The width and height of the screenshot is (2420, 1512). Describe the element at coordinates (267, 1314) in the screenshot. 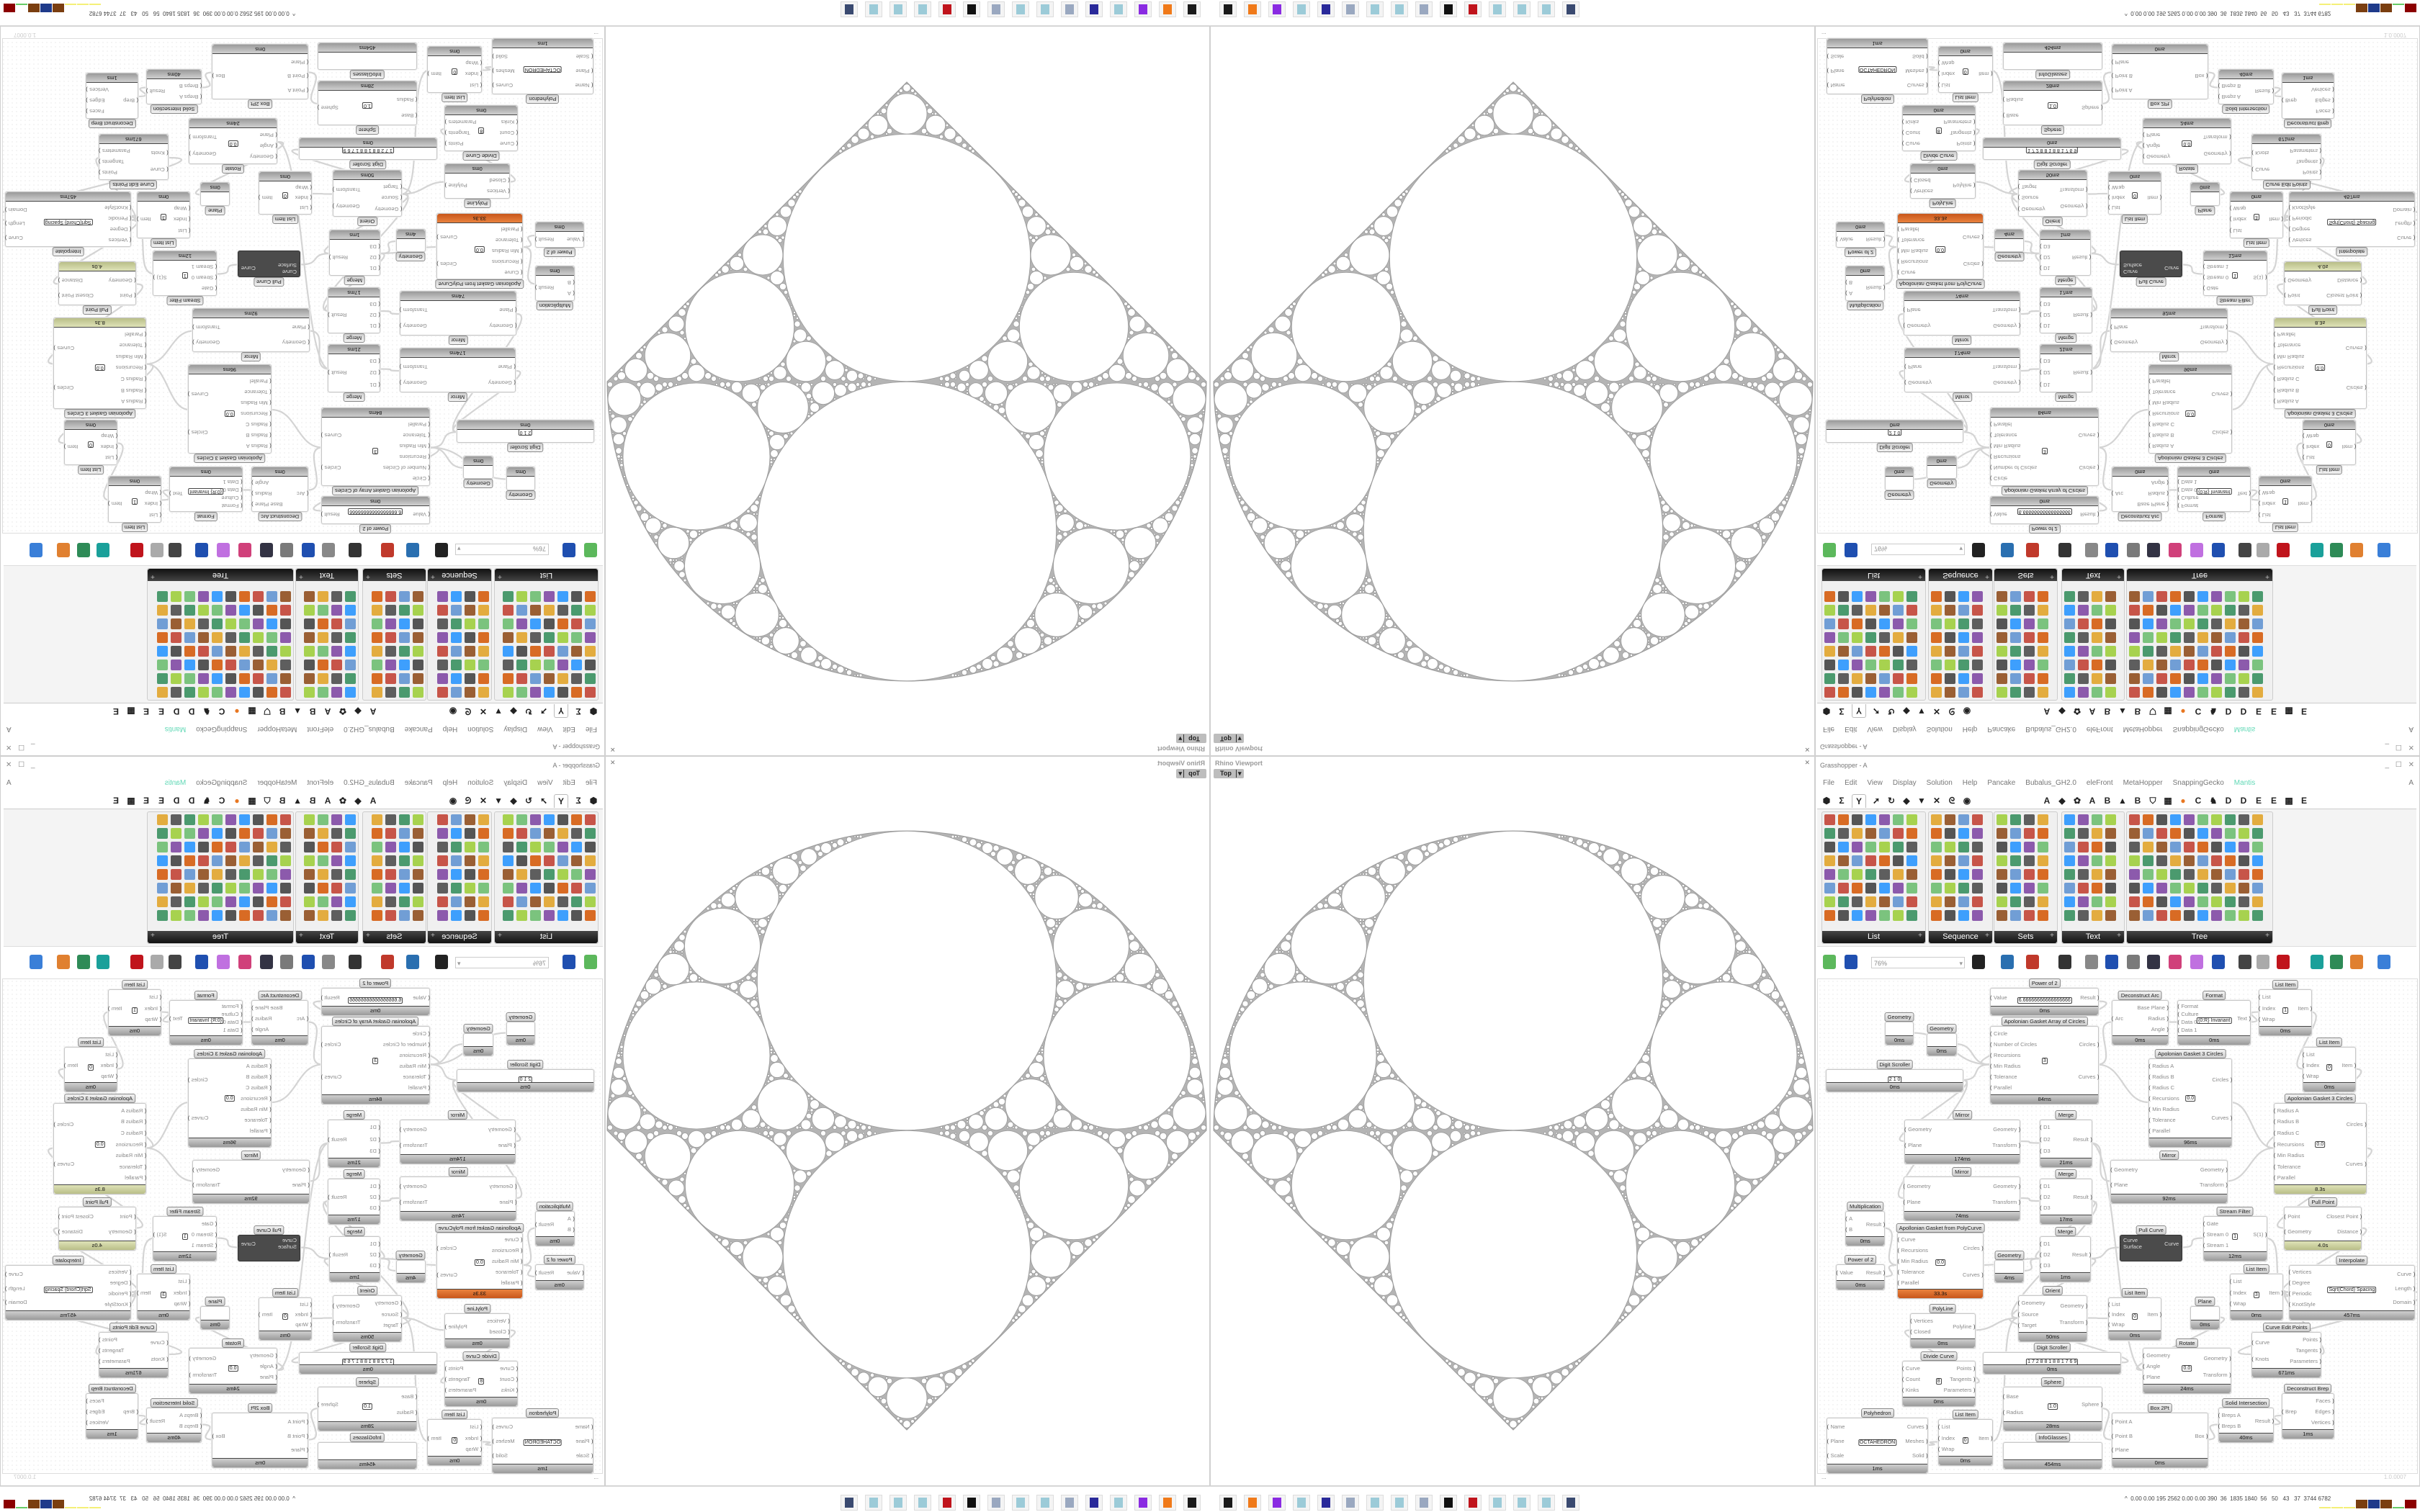

I see `output-port: Item` at that location.